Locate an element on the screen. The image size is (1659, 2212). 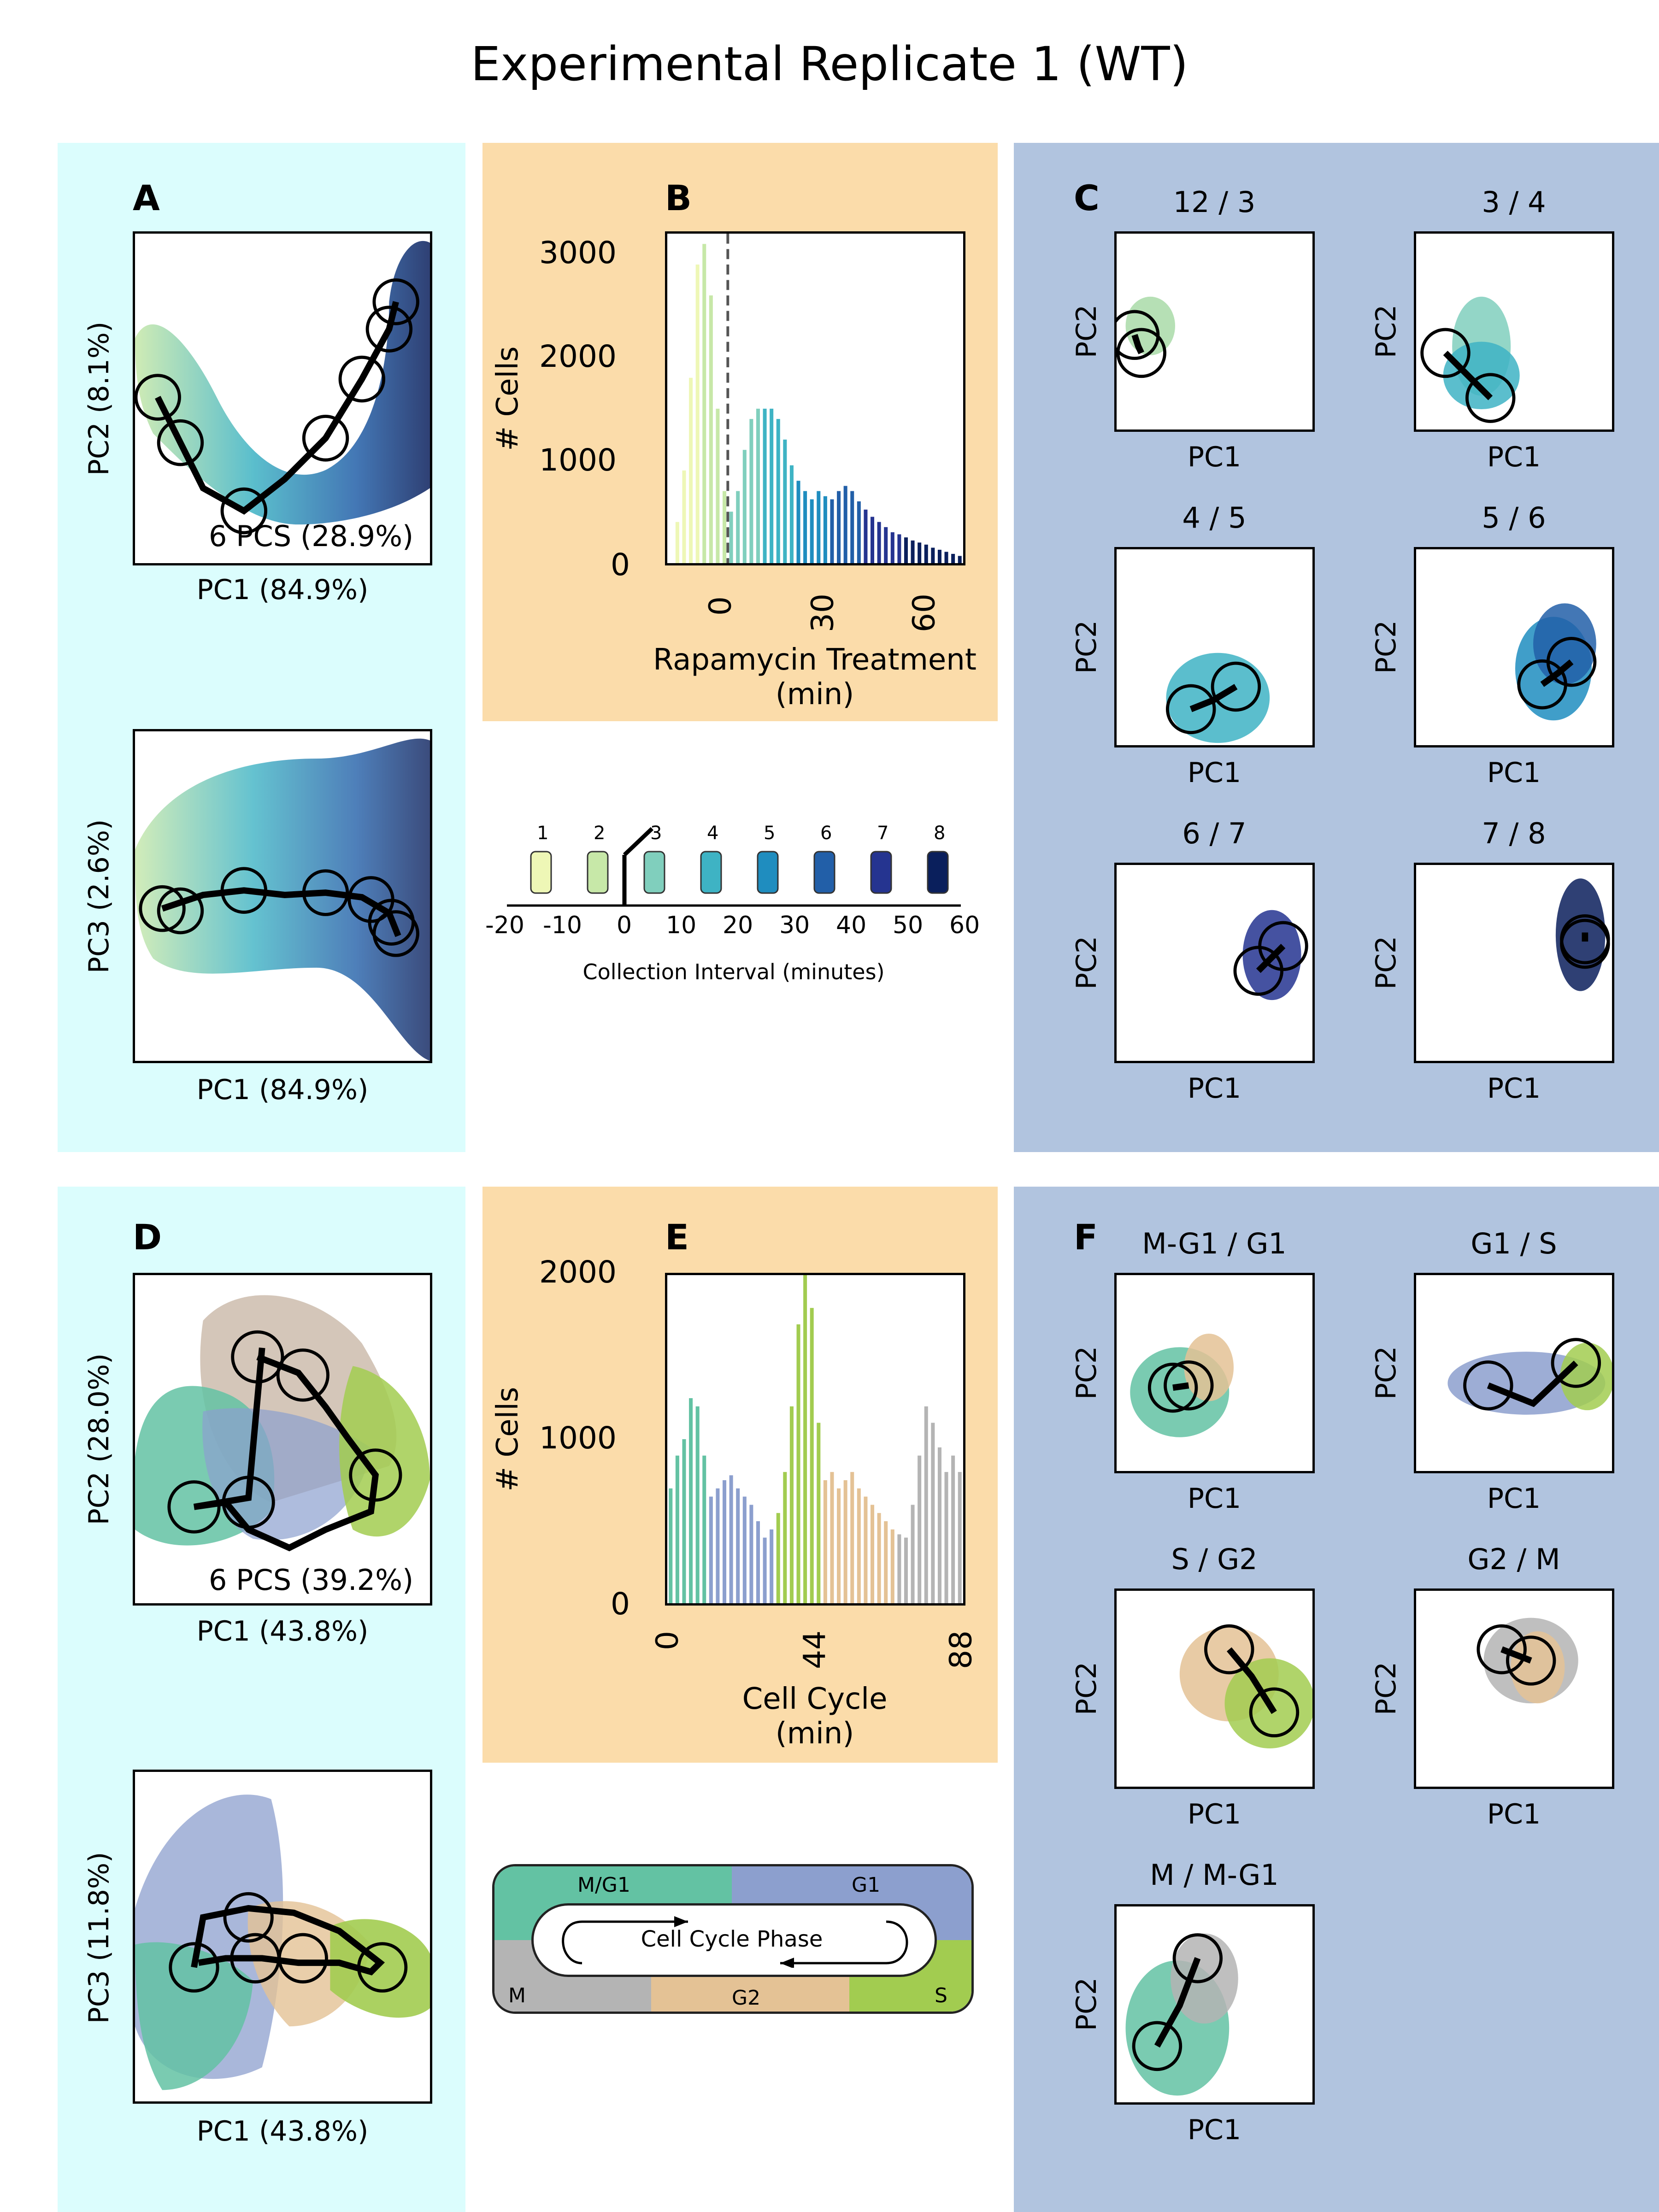
annotation-a-top: 6 PCS (28.9%) is located at coordinates (311, 536).